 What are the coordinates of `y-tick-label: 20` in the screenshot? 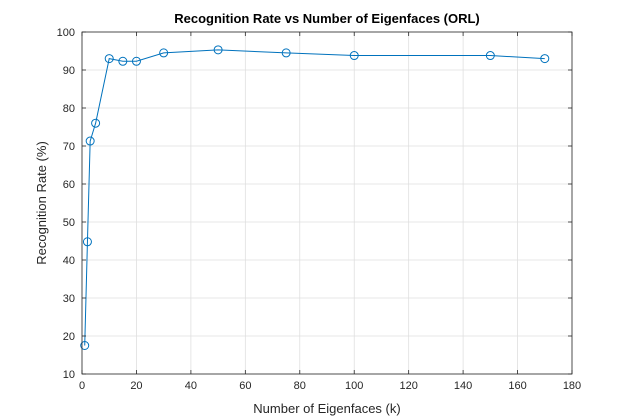 It's located at (69, 337).